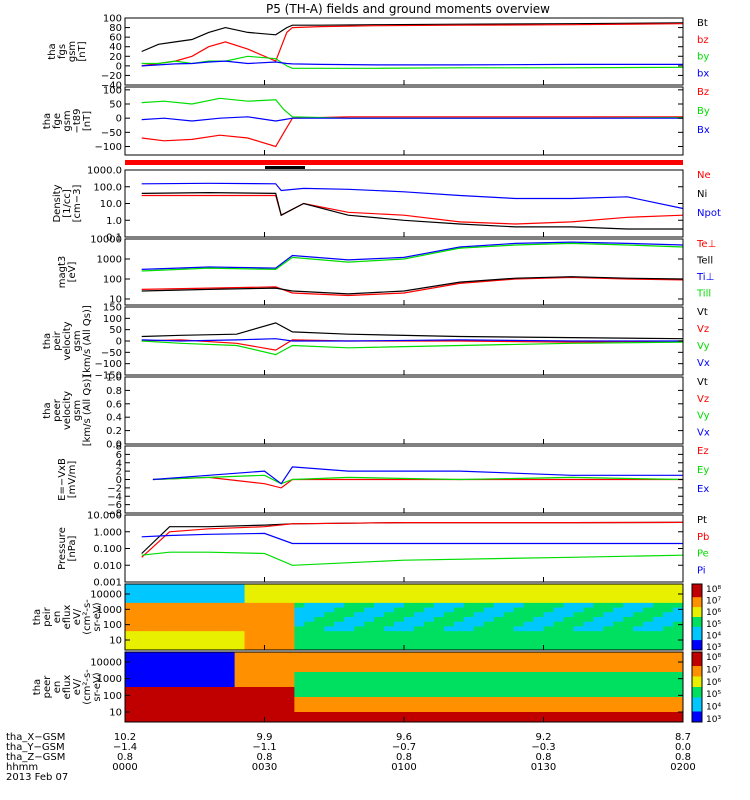  What do you see at coordinates (72, 51) in the screenshot?
I see `y-axis-label: gsm` at bounding box center [72, 51].